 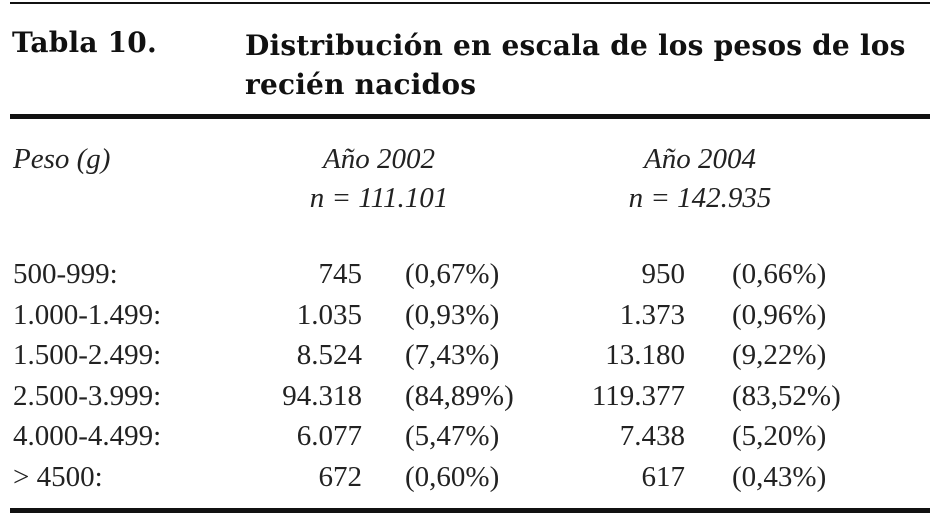 What do you see at coordinates (87, 355) in the screenshot?
I see `weight-range: 1.500-2.499:` at bounding box center [87, 355].